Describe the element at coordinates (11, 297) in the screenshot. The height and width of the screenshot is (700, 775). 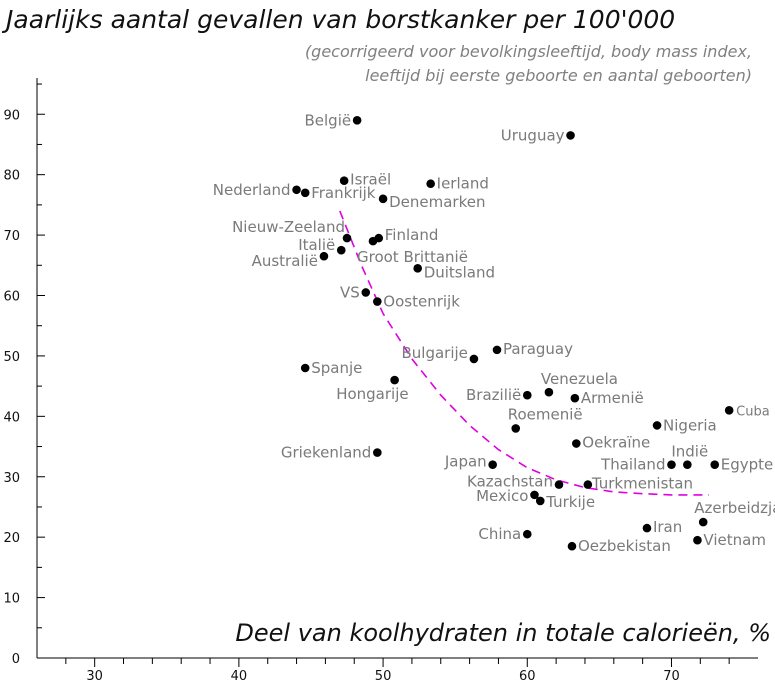
I see `y-tick-label: 60` at that location.